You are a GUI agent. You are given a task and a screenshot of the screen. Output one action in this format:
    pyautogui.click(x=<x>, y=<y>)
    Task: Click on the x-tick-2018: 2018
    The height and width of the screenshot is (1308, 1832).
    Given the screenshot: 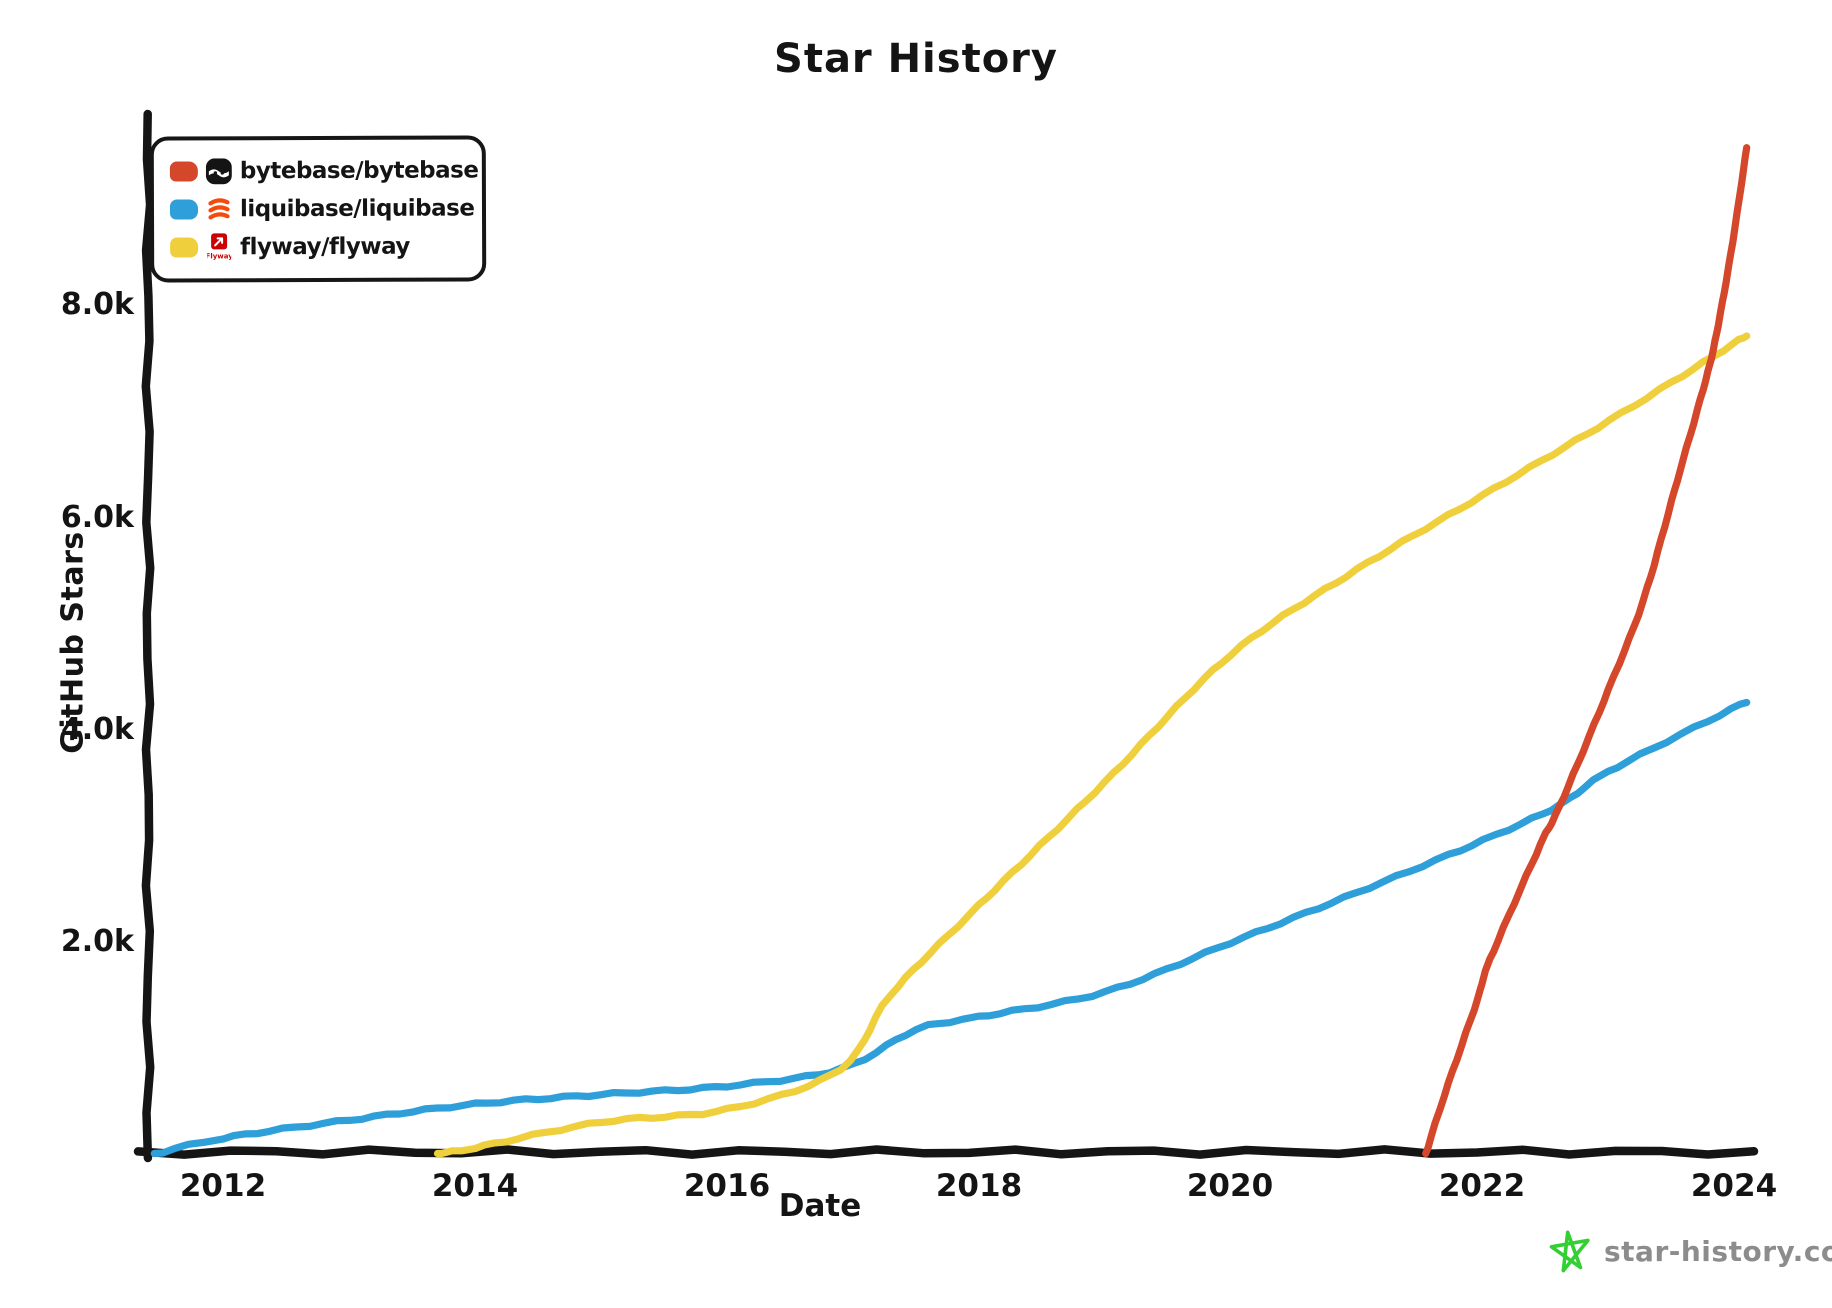 What is the action you would take?
    pyautogui.click(x=979, y=1186)
    